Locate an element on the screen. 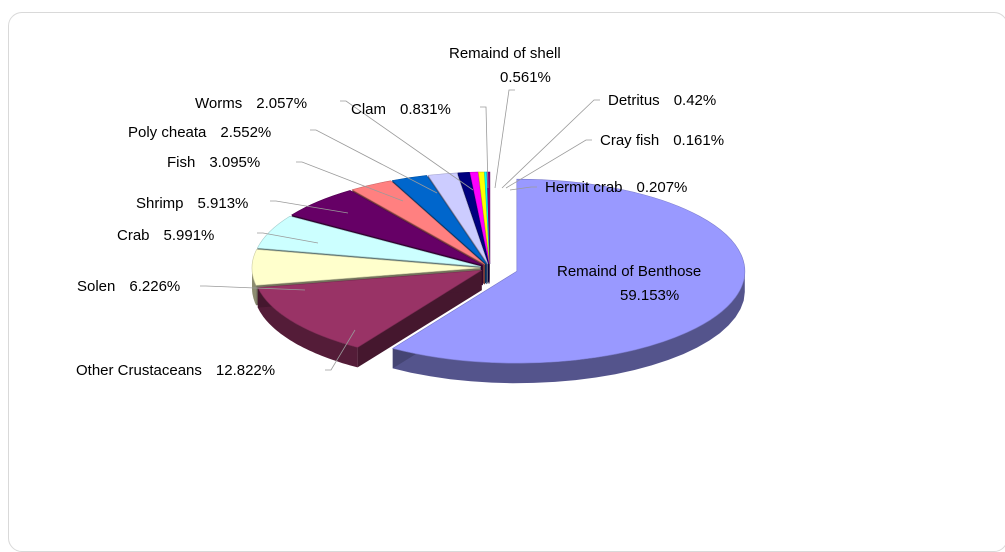 This screenshot has height=552, width=1005. label-text-crab: Crab is located at coordinates (133, 235).